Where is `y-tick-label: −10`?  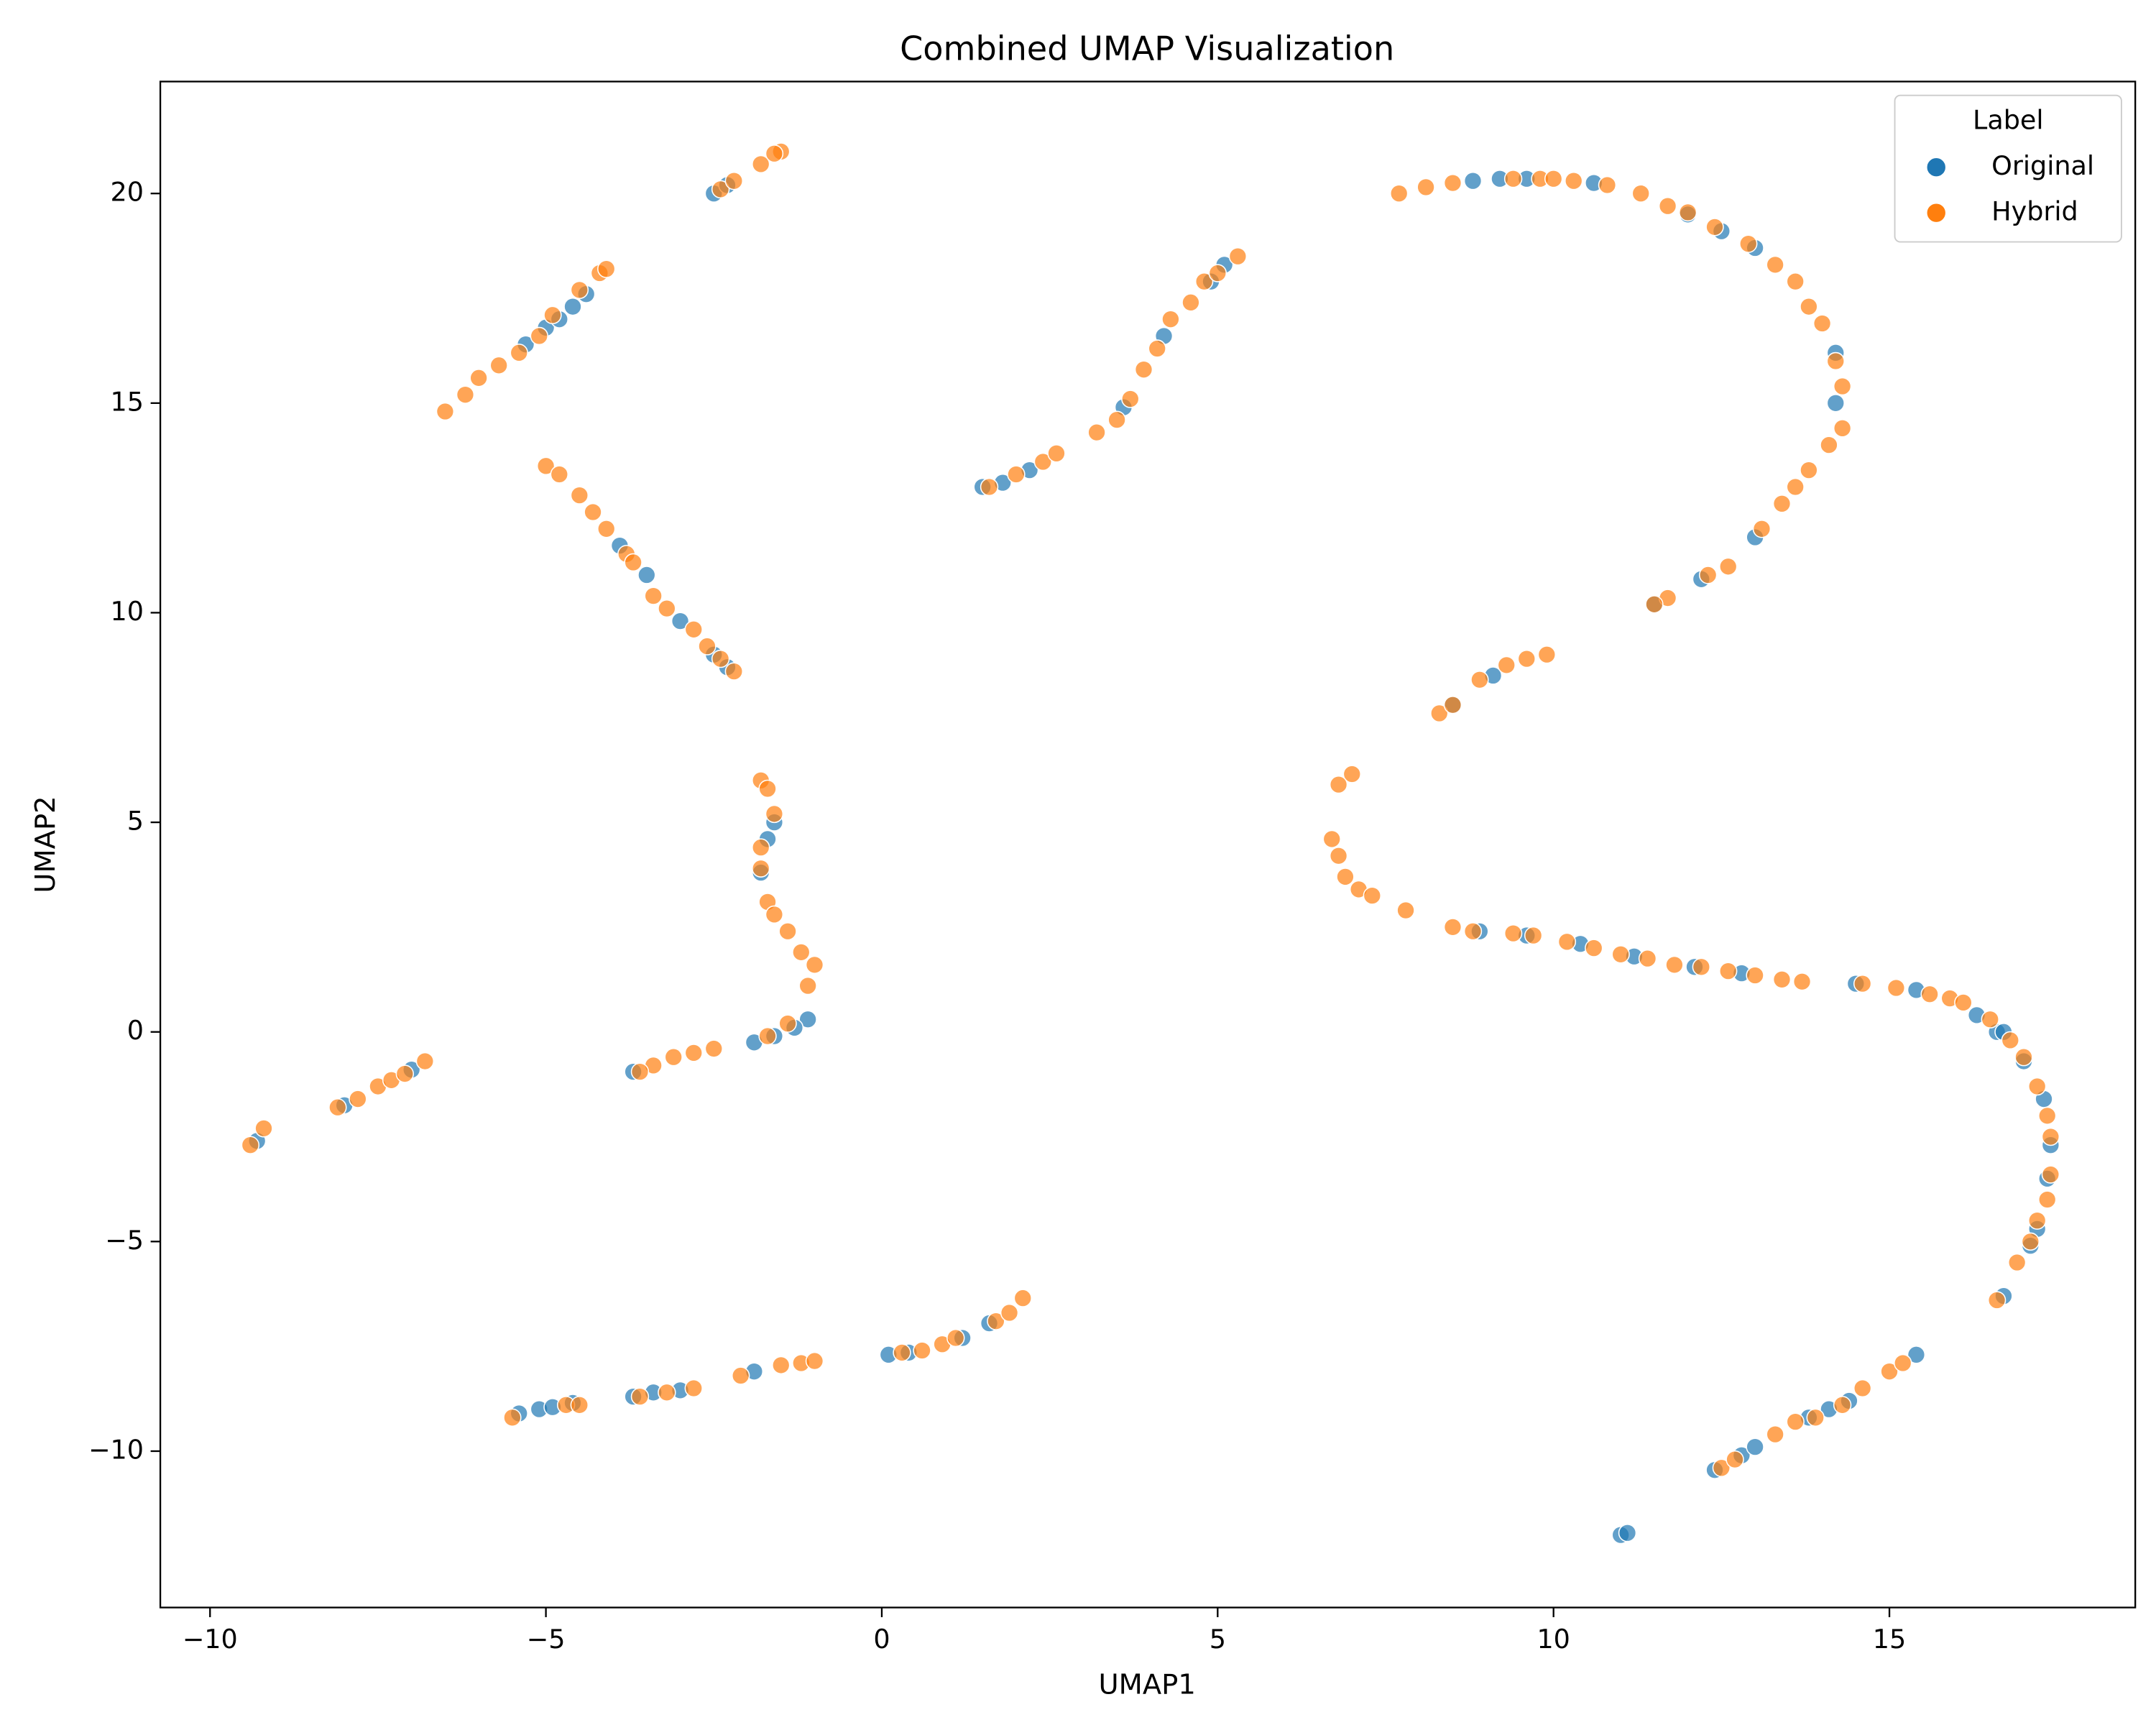 y-tick-label: −10 is located at coordinates (116, 1449).